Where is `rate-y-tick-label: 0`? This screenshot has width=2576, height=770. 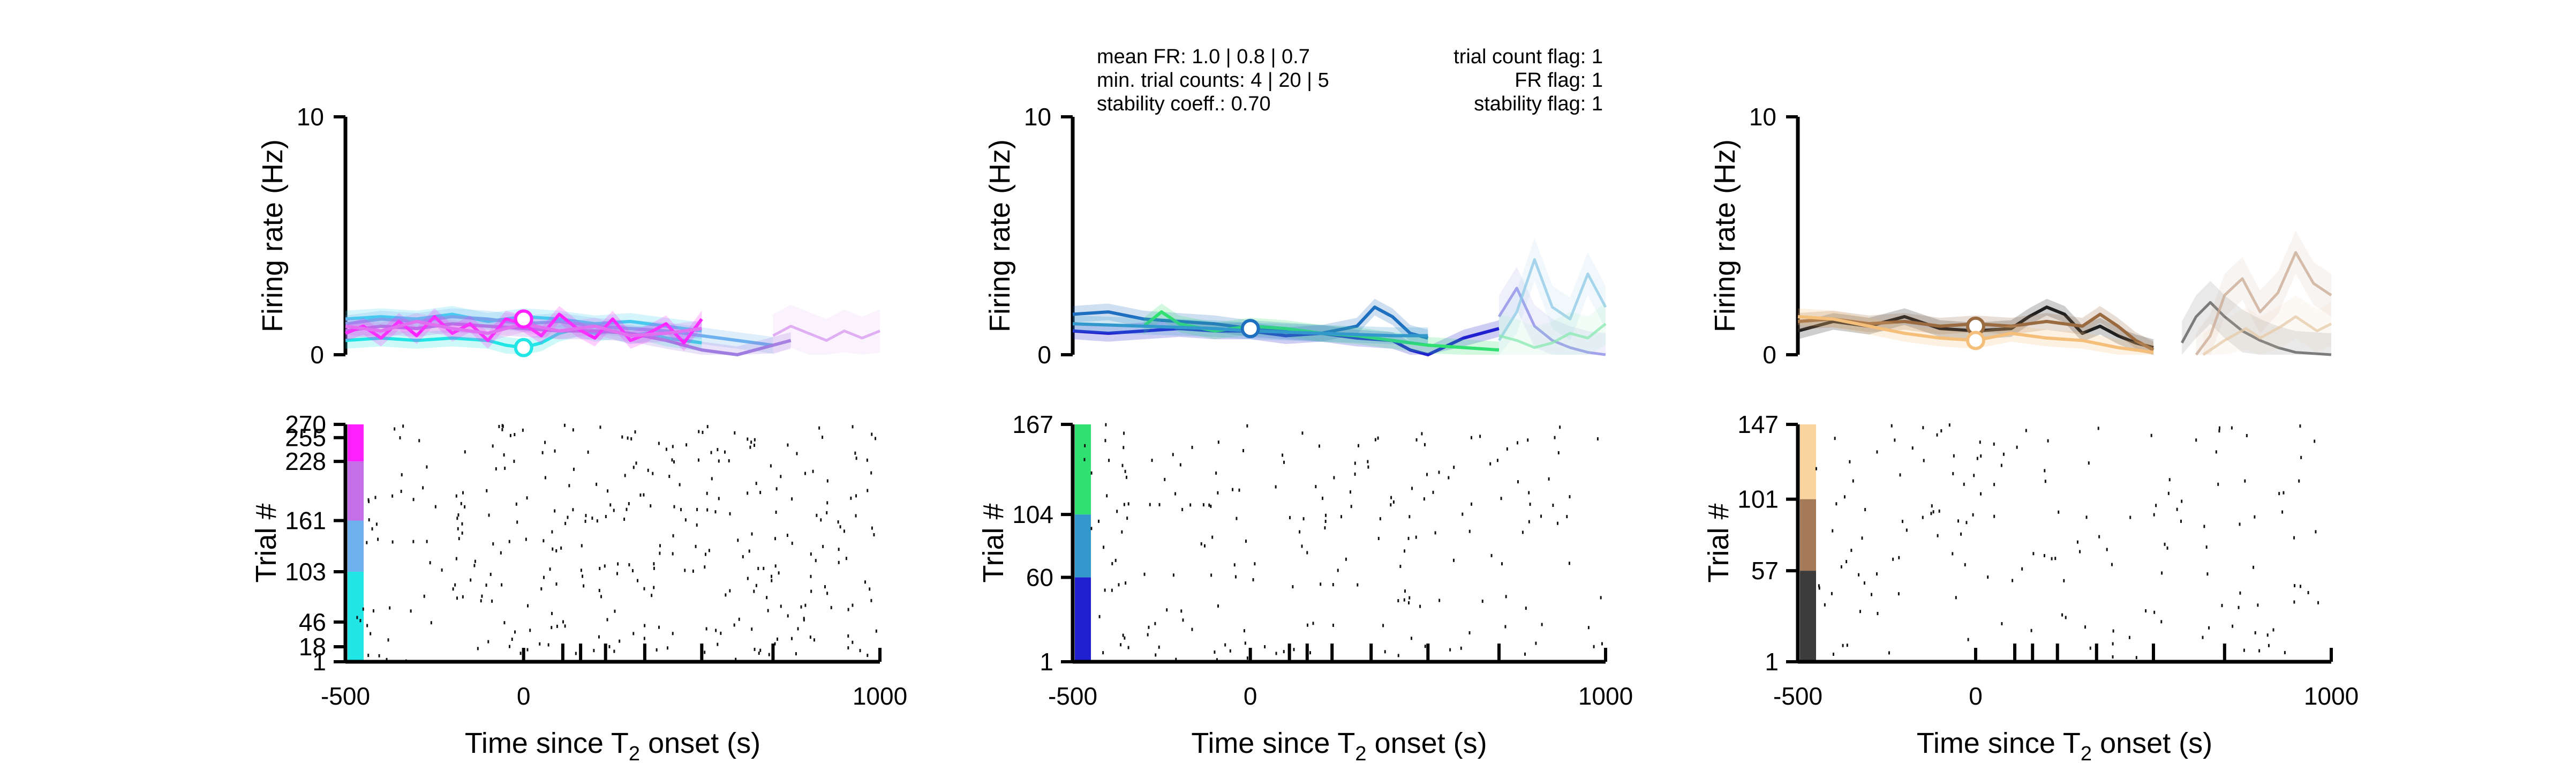 rate-y-tick-label: 0 is located at coordinates (1769, 355).